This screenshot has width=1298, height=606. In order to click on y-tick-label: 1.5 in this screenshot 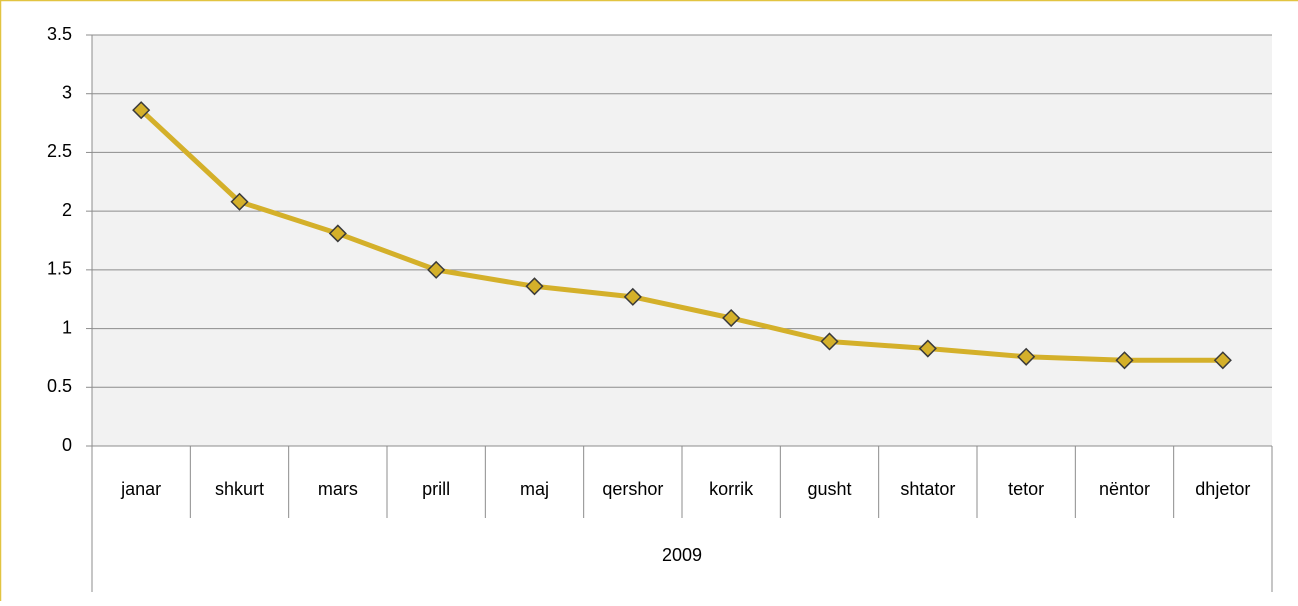, I will do `click(59, 269)`.